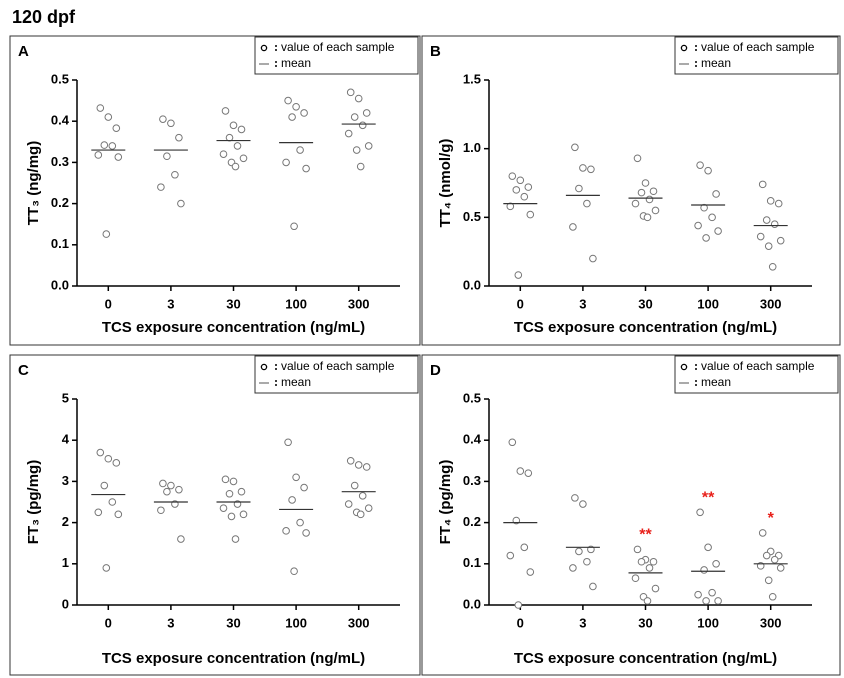 The width and height of the screenshot is (844, 678). Describe the element at coordinates (472, 216) in the screenshot. I see `y-tick-label: 0.5` at that location.